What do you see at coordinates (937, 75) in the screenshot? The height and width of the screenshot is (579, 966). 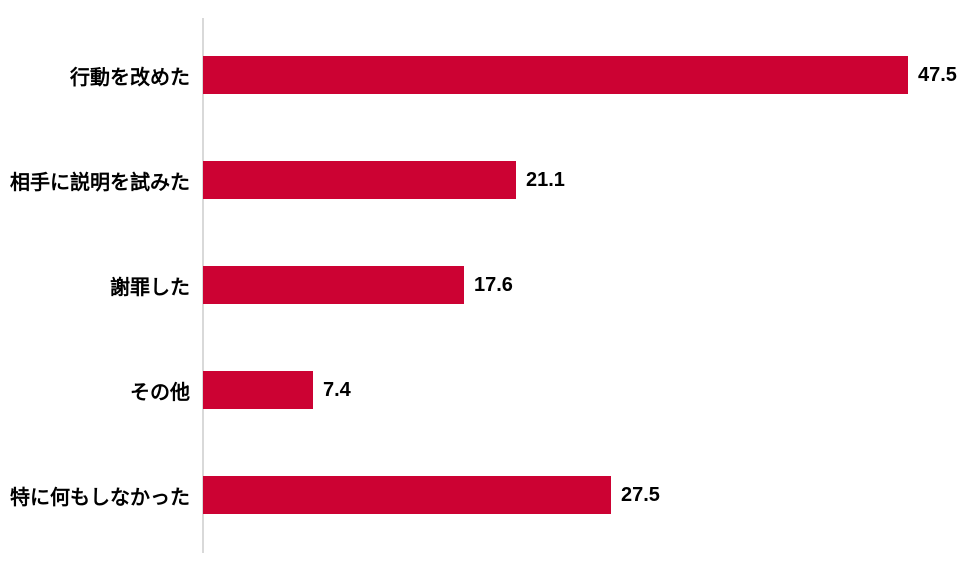 I see `value-label: 47.5` at bounding box center [937, 75].